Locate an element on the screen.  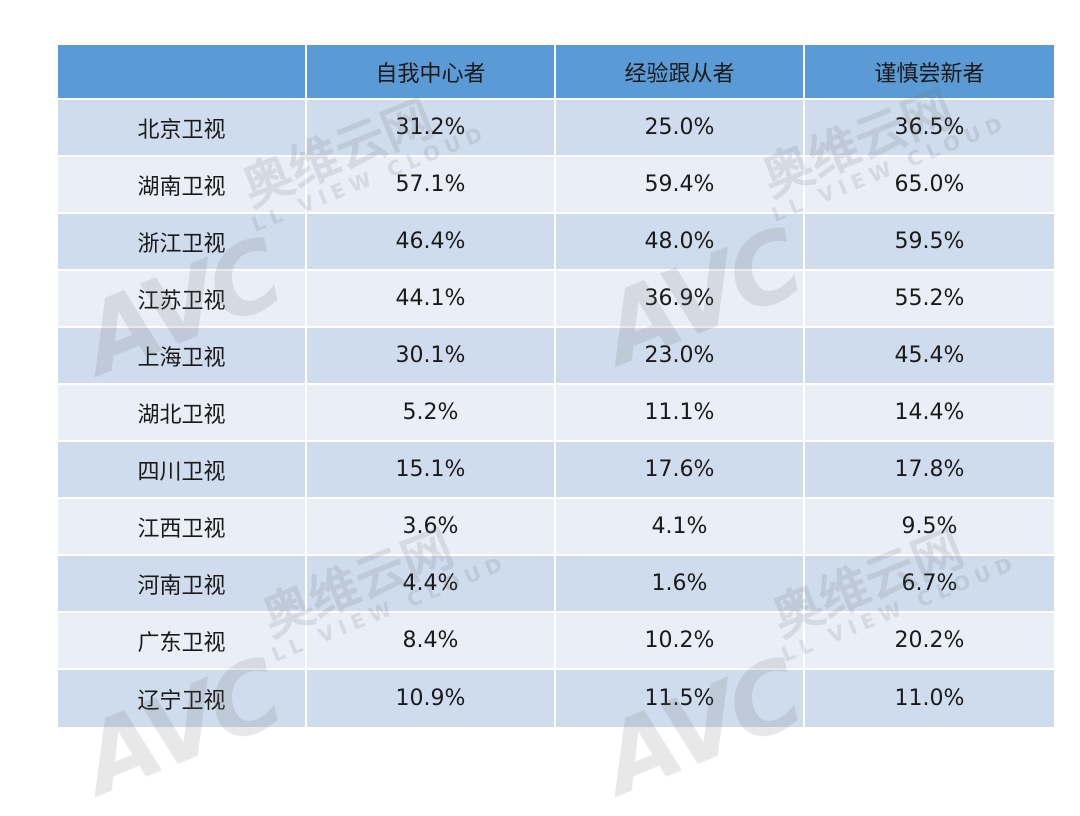
table-row: 江西卫视 3.6% 4.1% 9.5% is located at coordinates (556, 527).